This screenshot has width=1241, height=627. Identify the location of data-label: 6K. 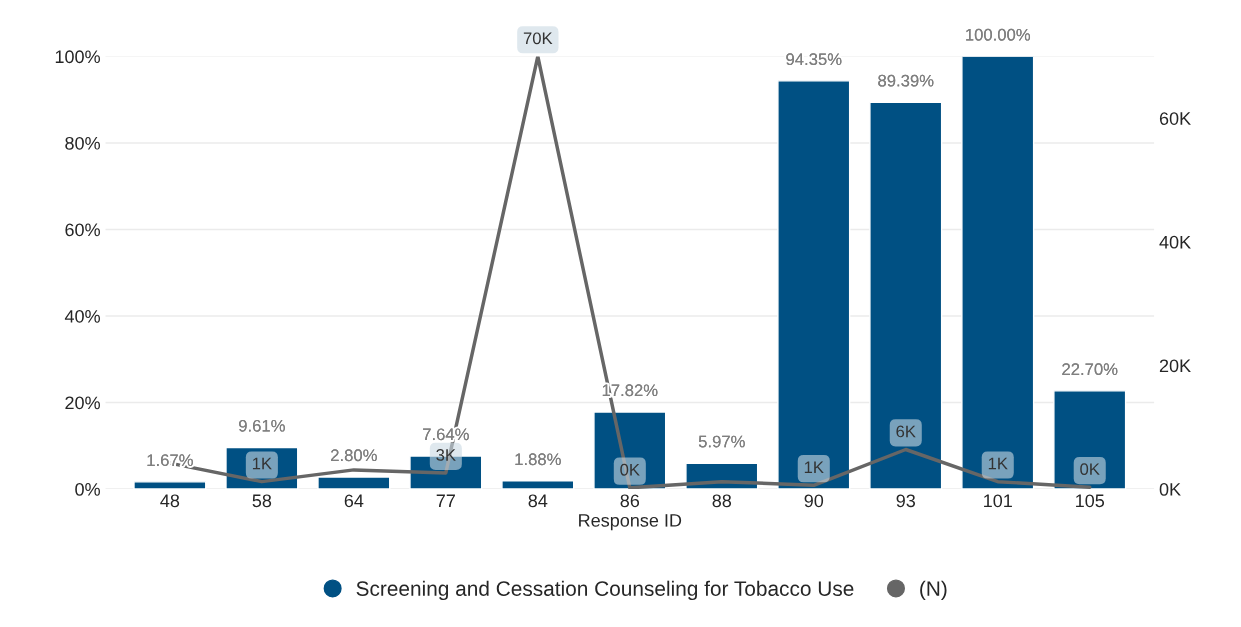
(906, 431).